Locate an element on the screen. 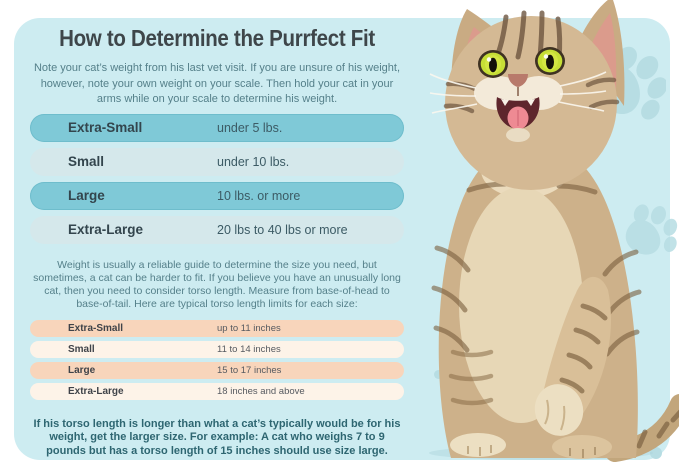  size-value: 15 to 17 inches is located at coordinates (249, 370).